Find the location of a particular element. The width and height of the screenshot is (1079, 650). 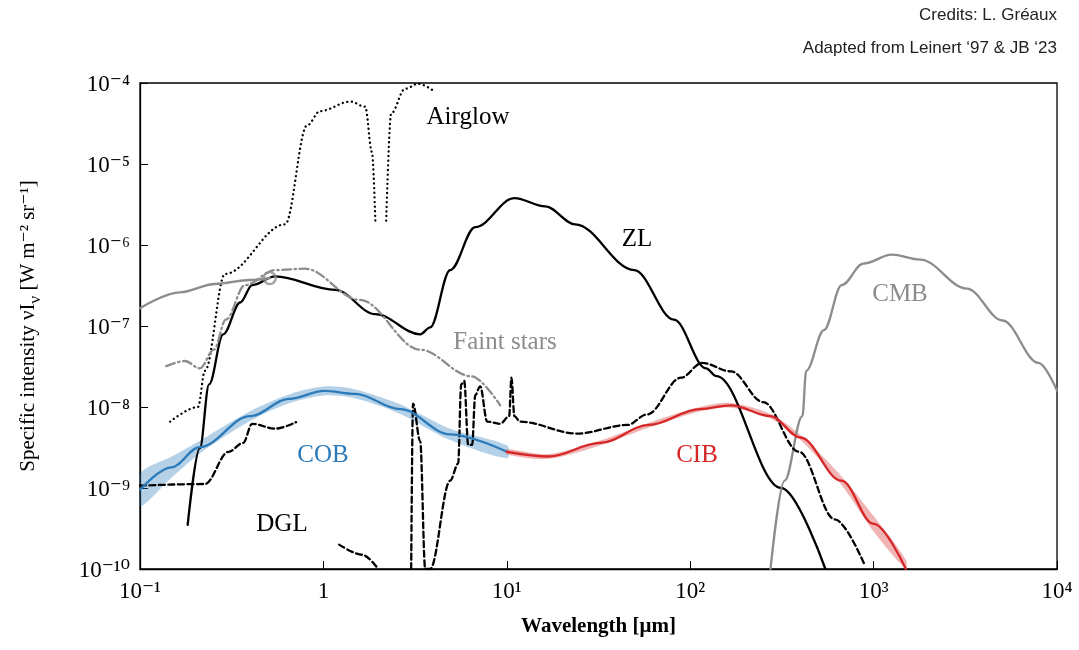

y-tick-label: 10⁻⁴ is located at coordinates (108, 83).